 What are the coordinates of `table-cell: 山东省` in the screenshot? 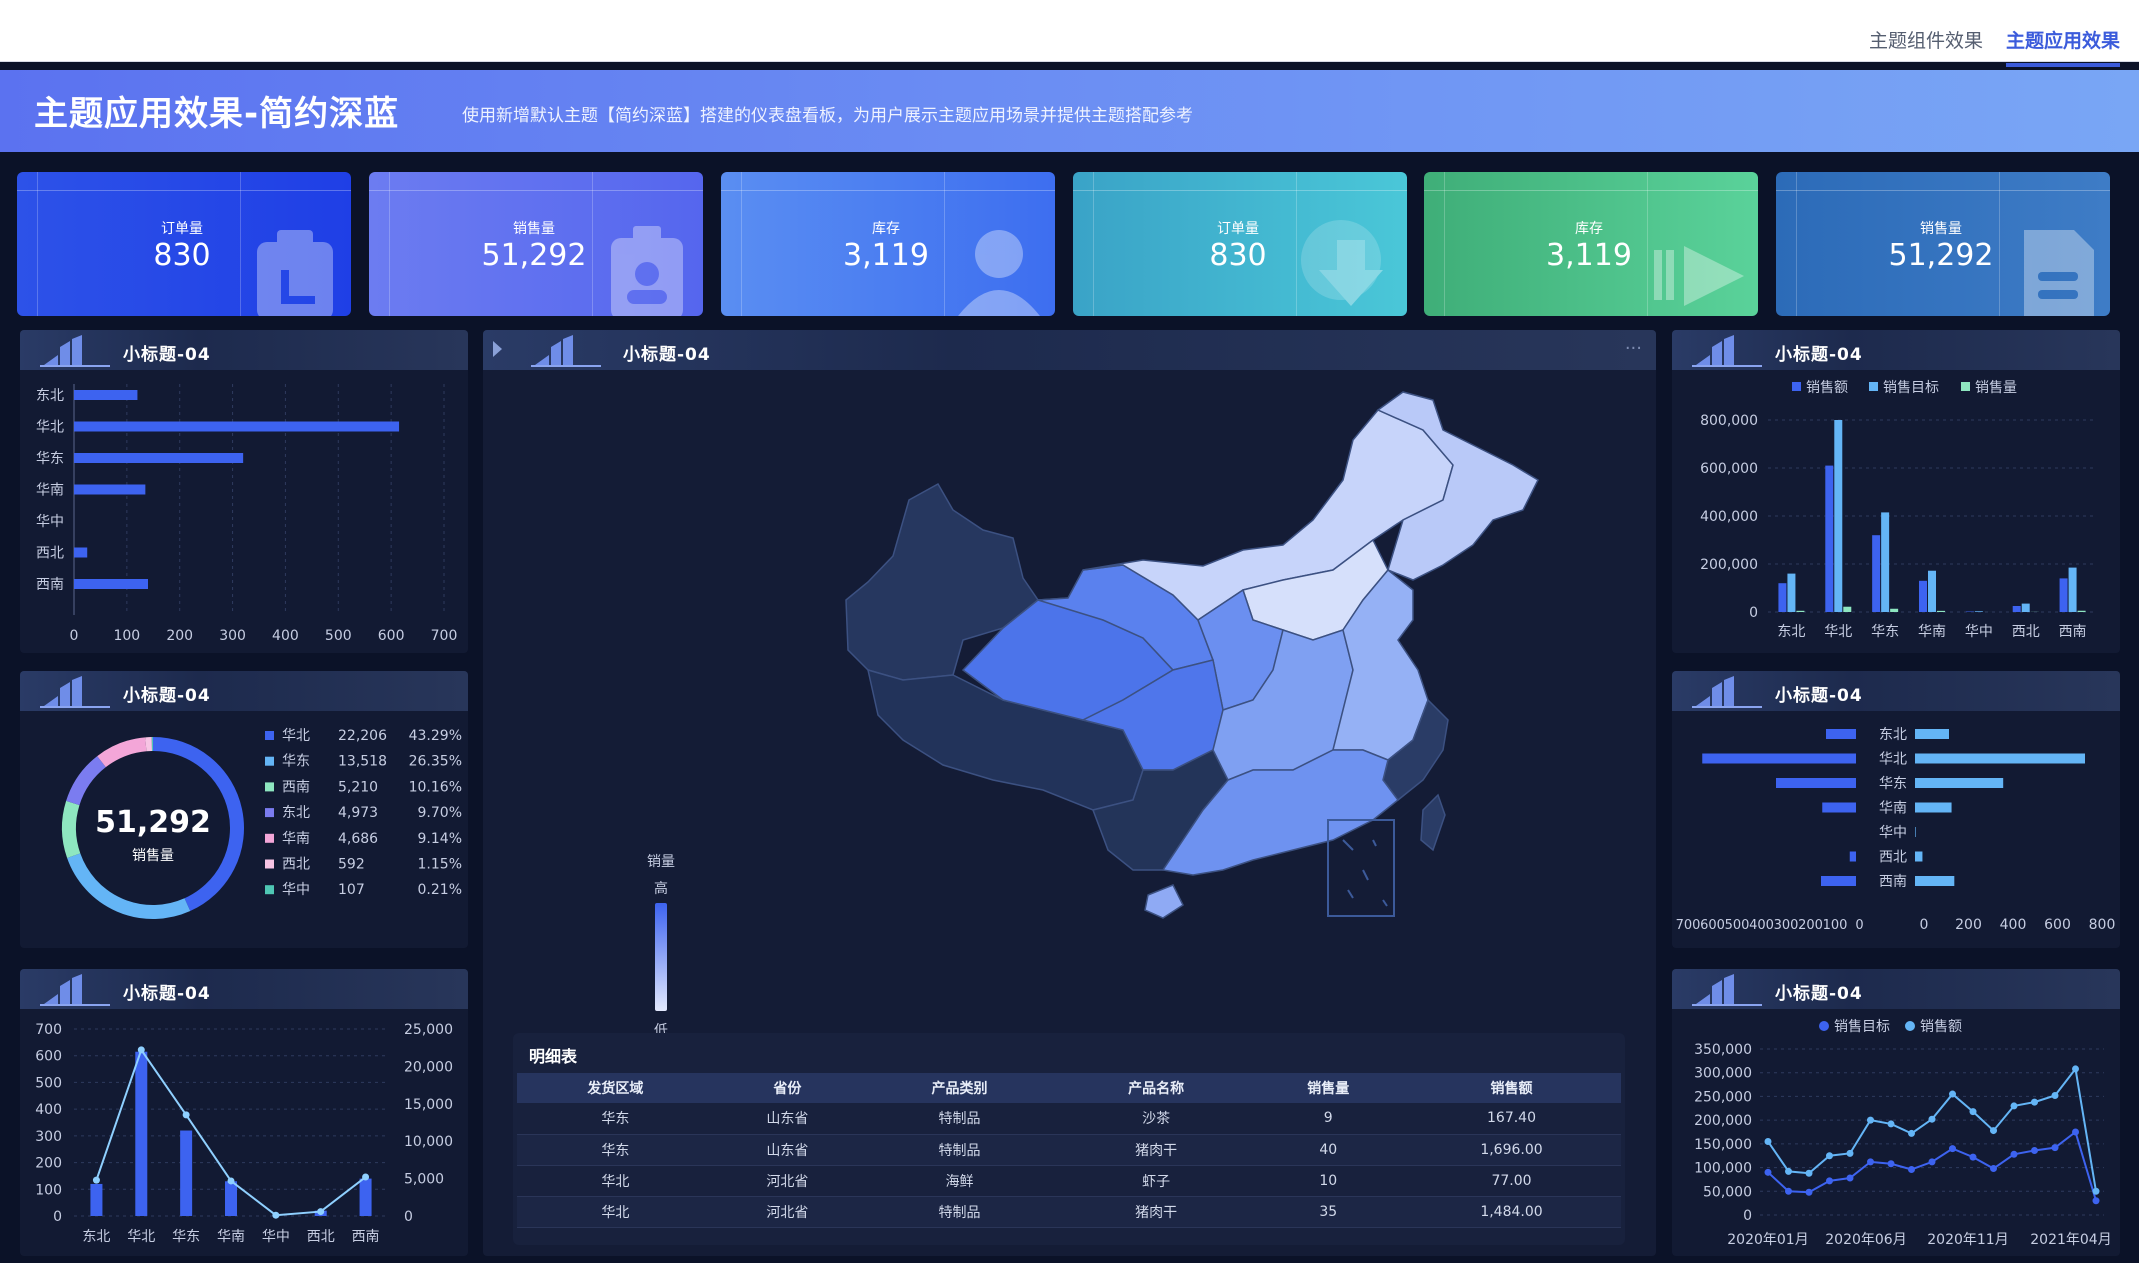 It's located at (787, 1119).